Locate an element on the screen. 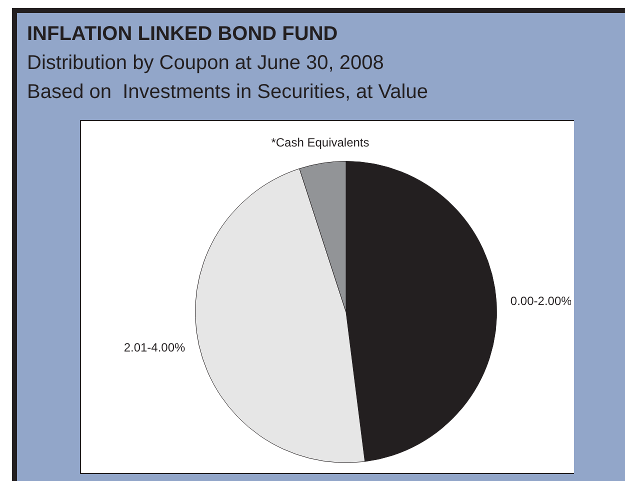  slice-label: 0.00-2.00% is located at coordinates (541, 301).